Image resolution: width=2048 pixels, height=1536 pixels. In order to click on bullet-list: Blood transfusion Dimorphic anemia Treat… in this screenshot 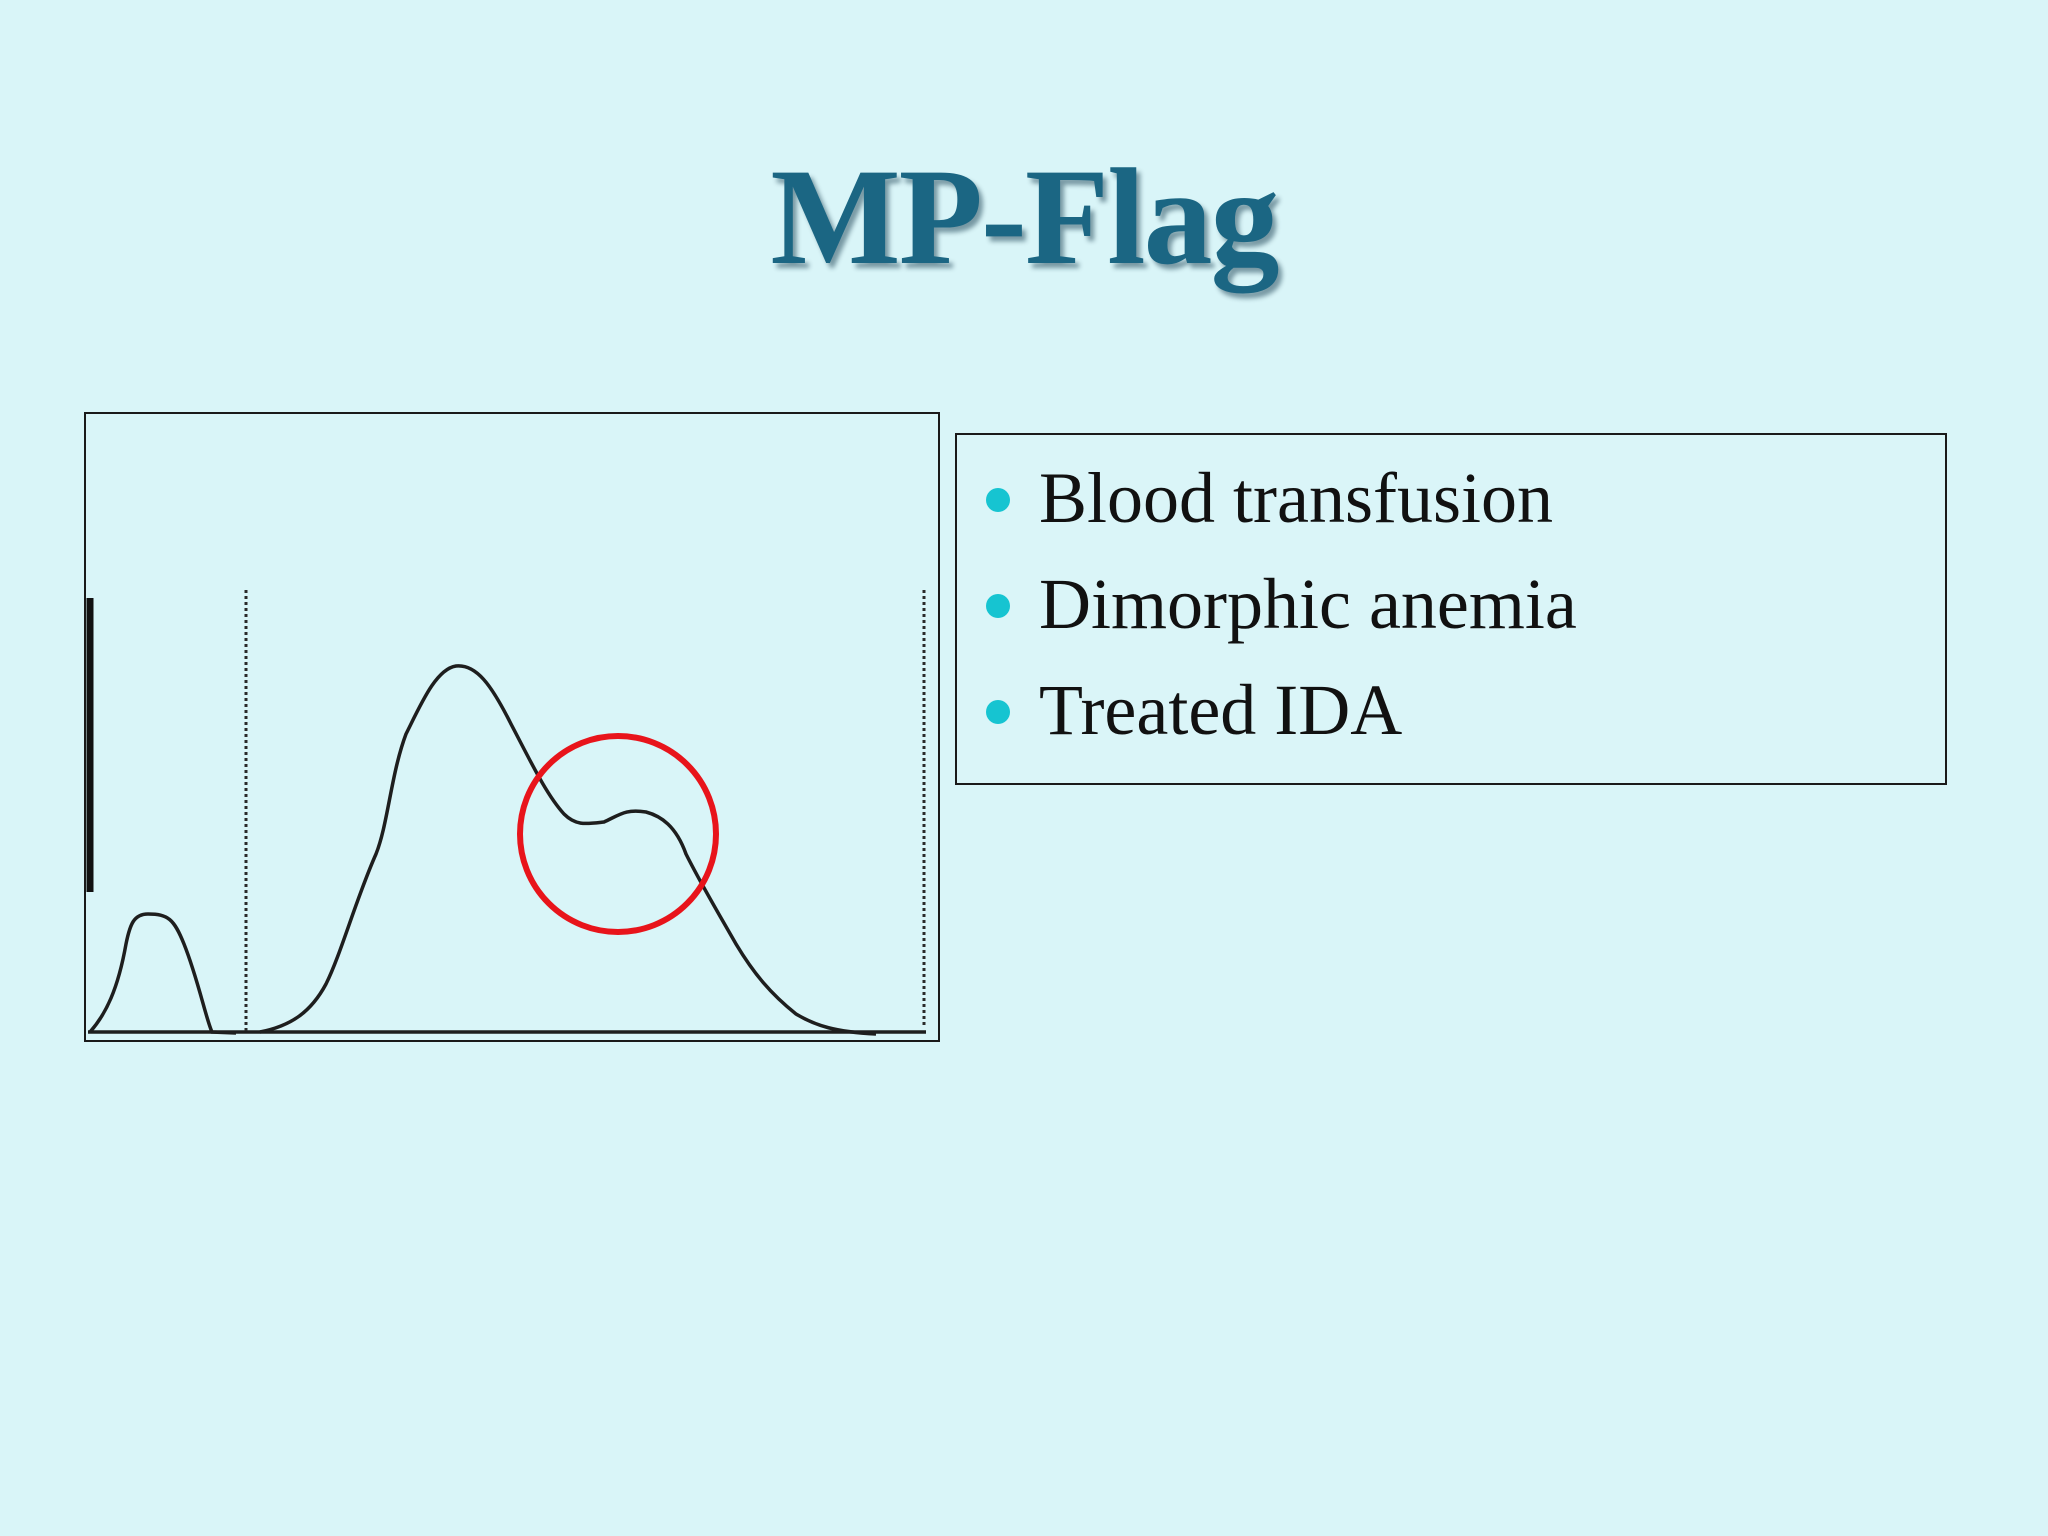, I will do `click(1451, 604)`.